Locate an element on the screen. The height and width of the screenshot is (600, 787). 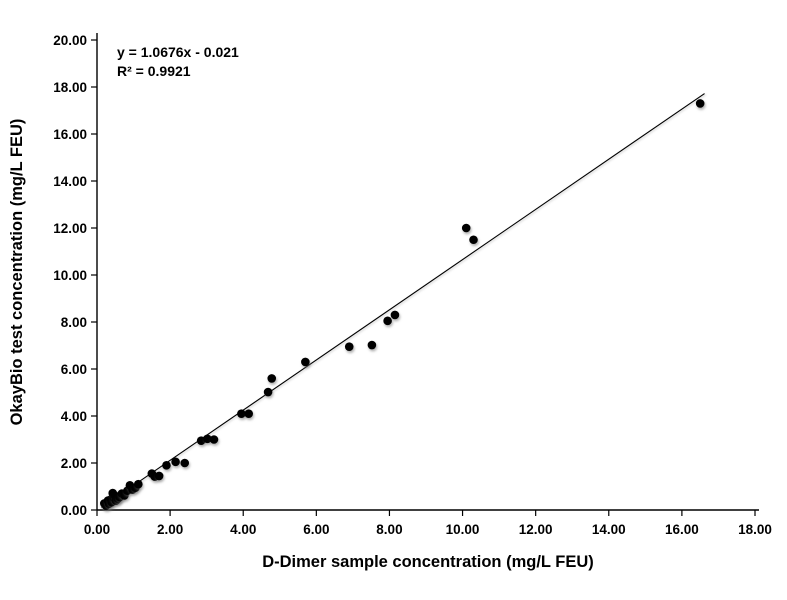
y-tick-label: 4.00 is located at coordinates (74, 416).